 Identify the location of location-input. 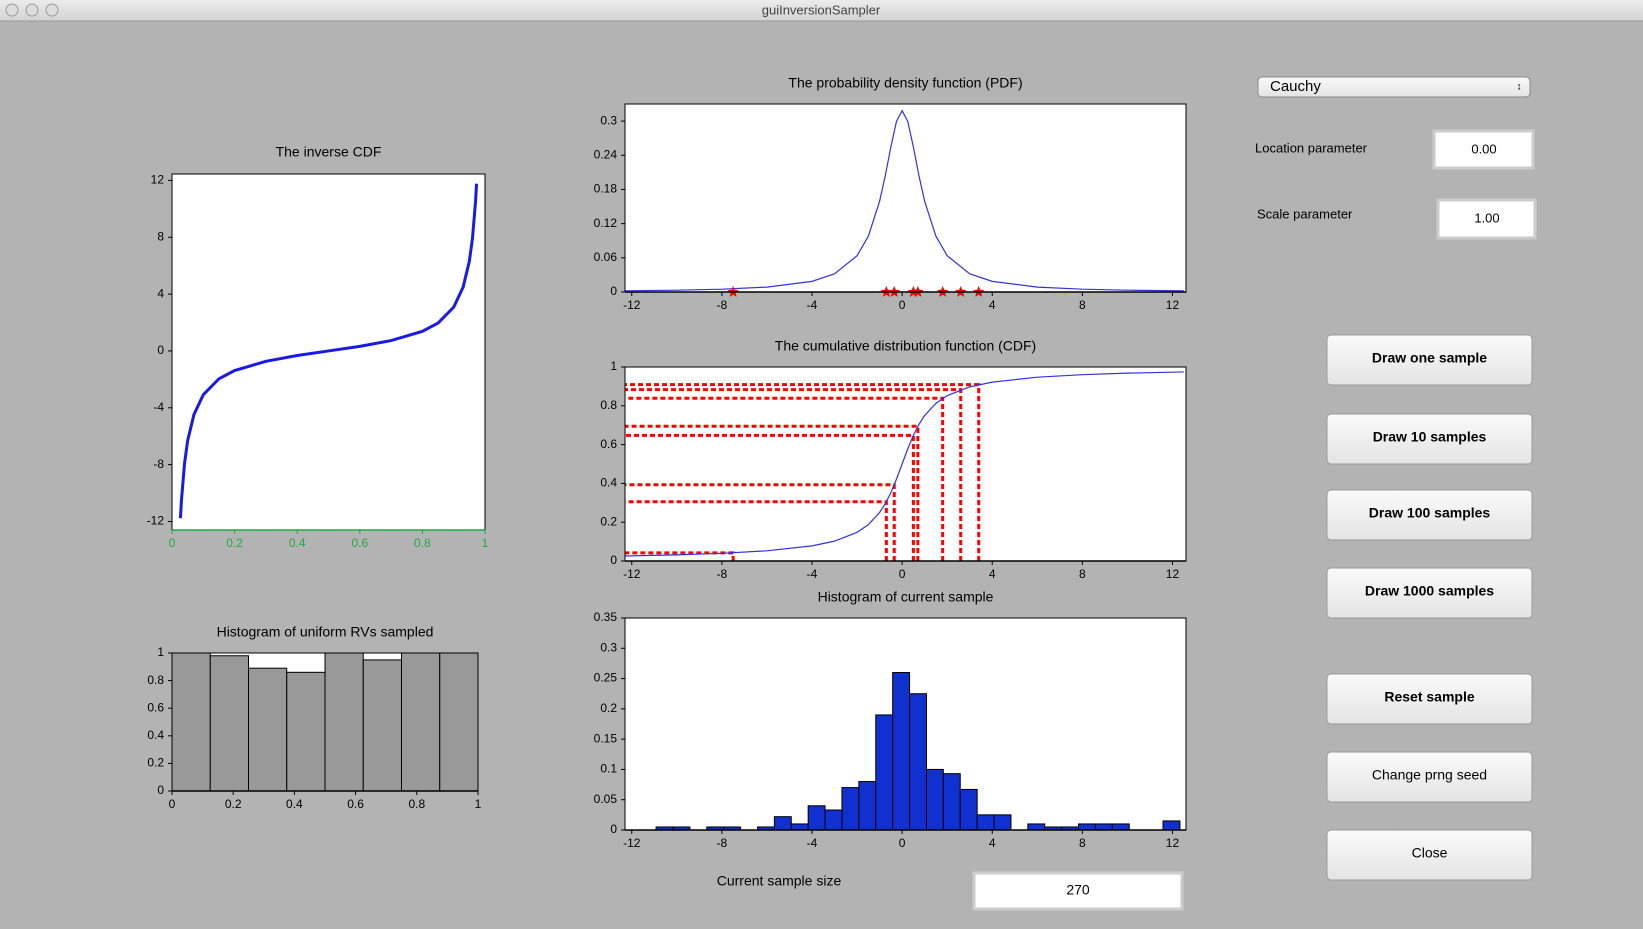
(1483, 149).